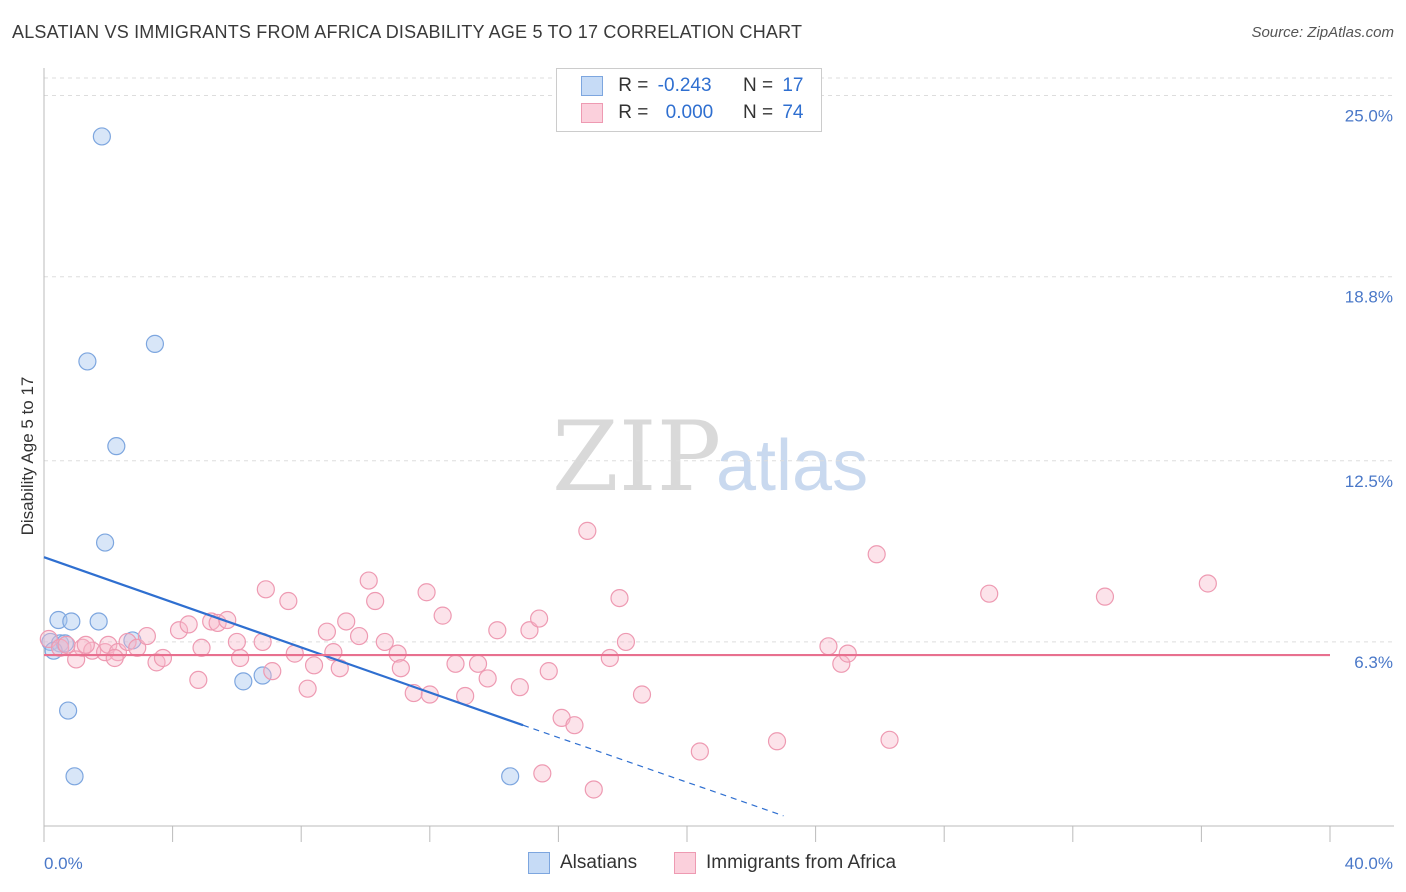 The width and height of the screenshot is (1406, 892). I want to click on y-tick-label: 25.0%, so click(1369, 116).